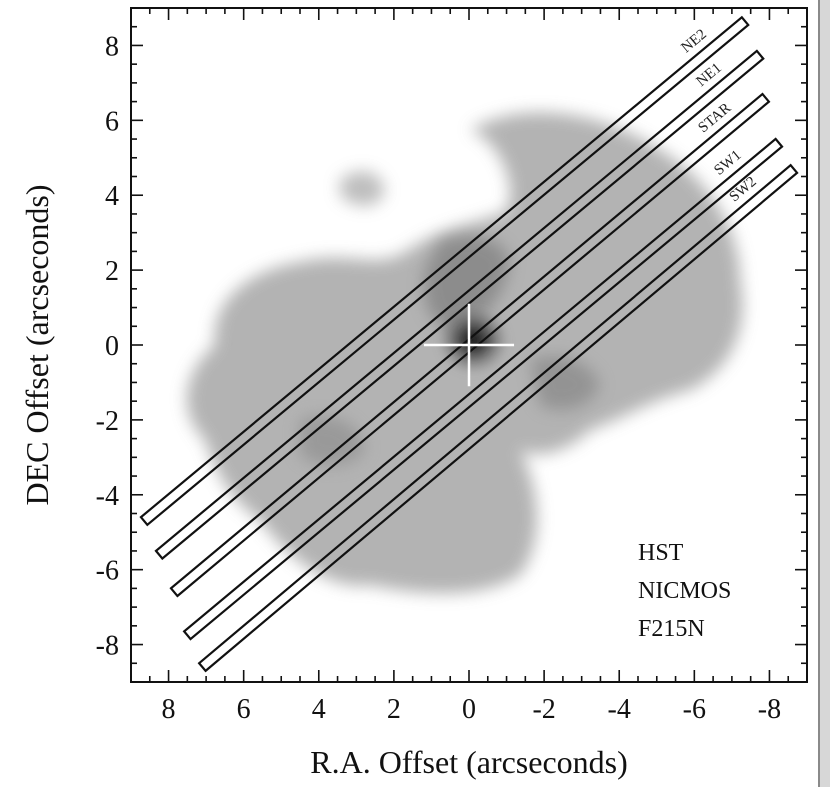  I want to click on x-axis-title: R.A. Offset (arcseconds), so click(469, 762).